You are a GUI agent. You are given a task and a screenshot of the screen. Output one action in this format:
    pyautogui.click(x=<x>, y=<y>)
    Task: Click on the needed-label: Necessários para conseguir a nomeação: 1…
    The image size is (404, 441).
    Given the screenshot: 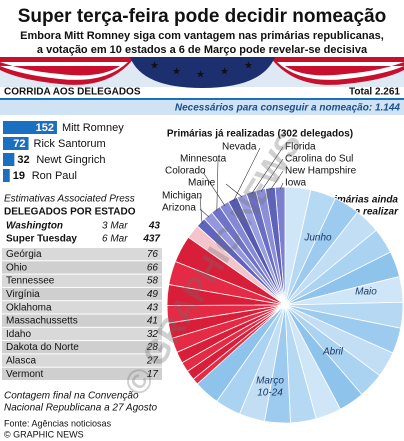 What is the action you would take?
    pyautogui.click(x=288, y=108)
    